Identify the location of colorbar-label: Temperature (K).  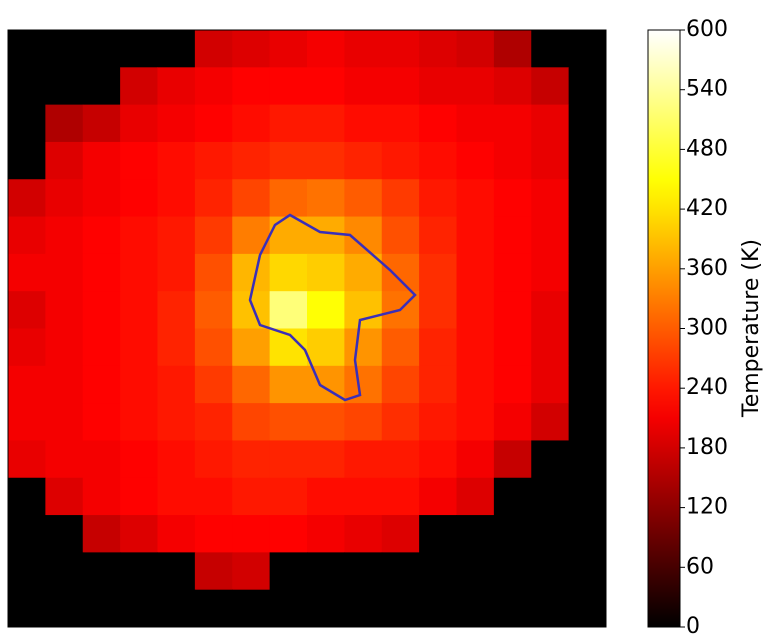
(751, 328).